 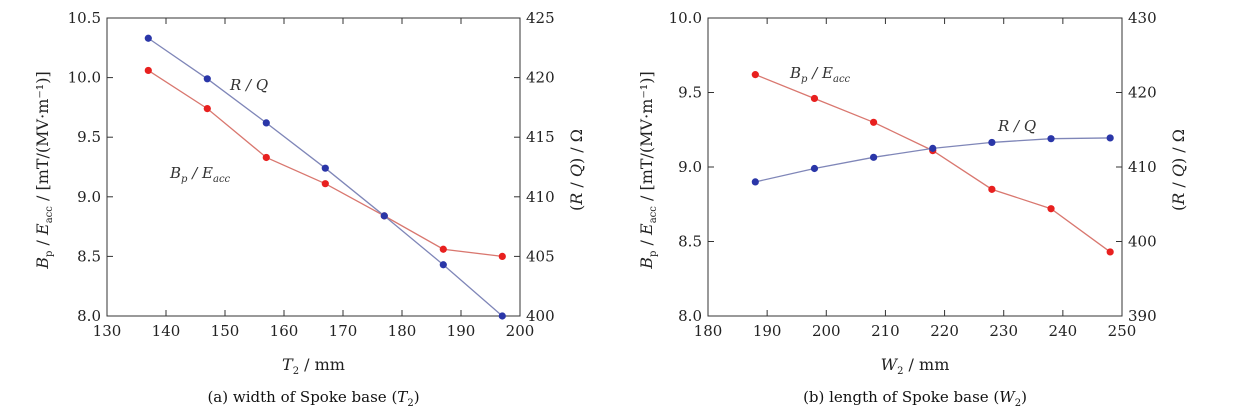 What do you see at coordinates (1003, 331) in the screenshot?
I see `x-tick-label: 230` at bounding box center [1003, 331].